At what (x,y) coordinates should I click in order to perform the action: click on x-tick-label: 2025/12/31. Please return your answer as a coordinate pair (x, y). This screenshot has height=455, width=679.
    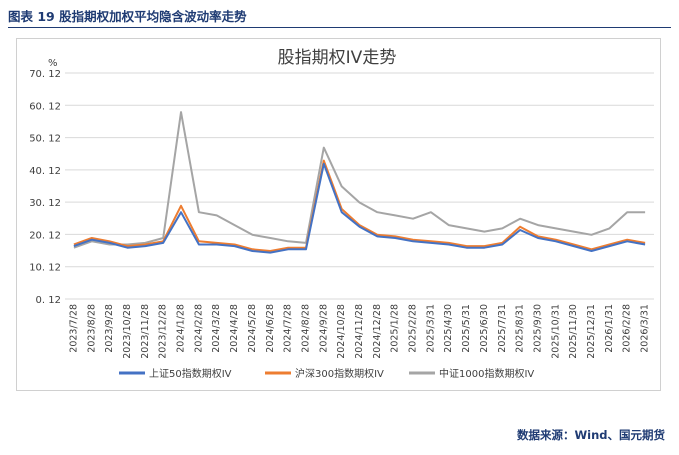
    Looking at the image, I should click on (591, 331).